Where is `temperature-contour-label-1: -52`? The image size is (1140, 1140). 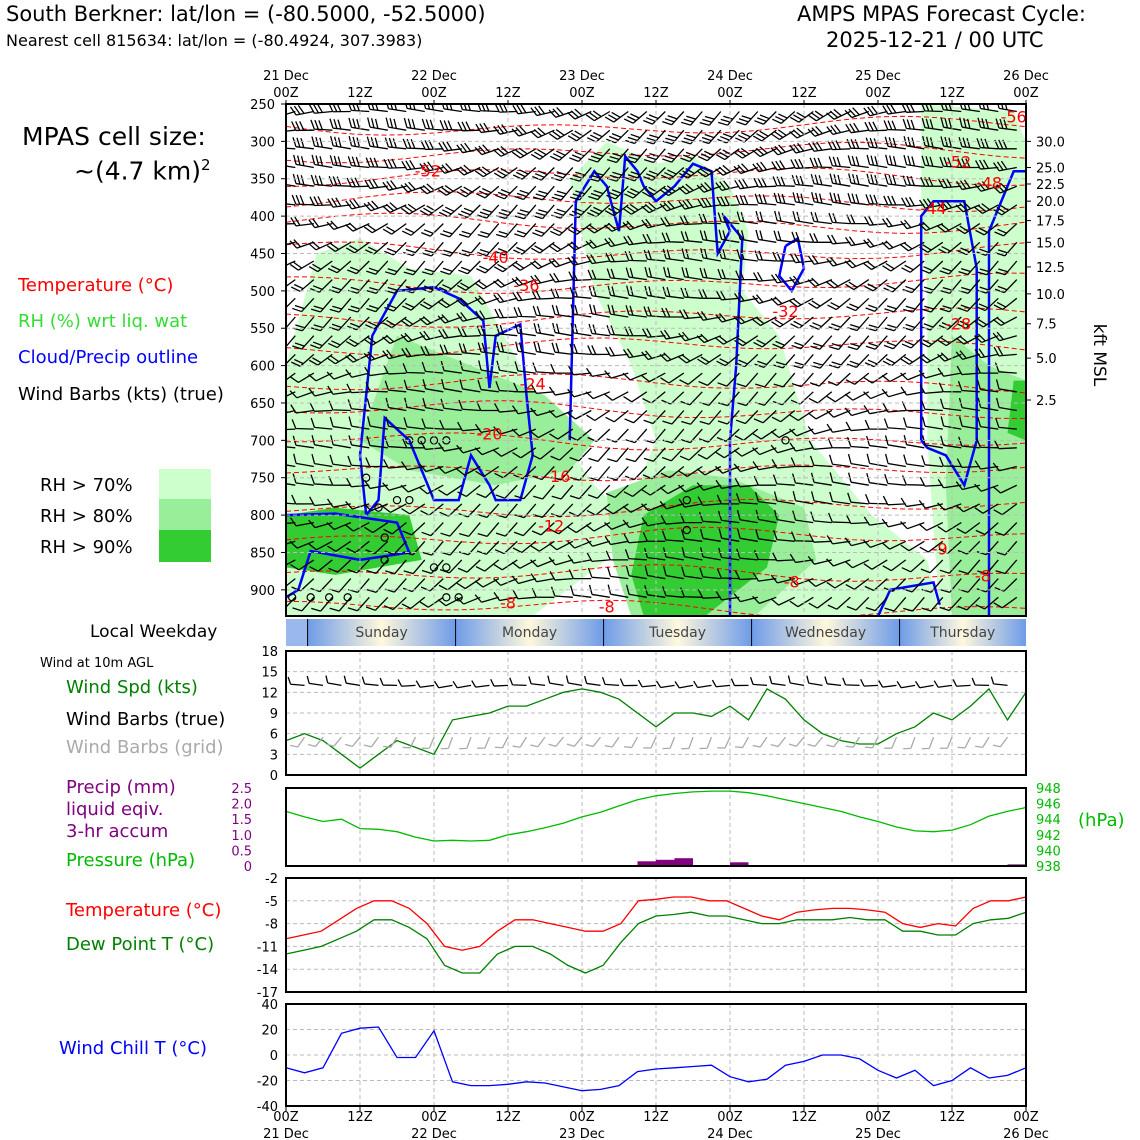 temperature-contour-label-1: -52 is located at coordinates (428, 171).